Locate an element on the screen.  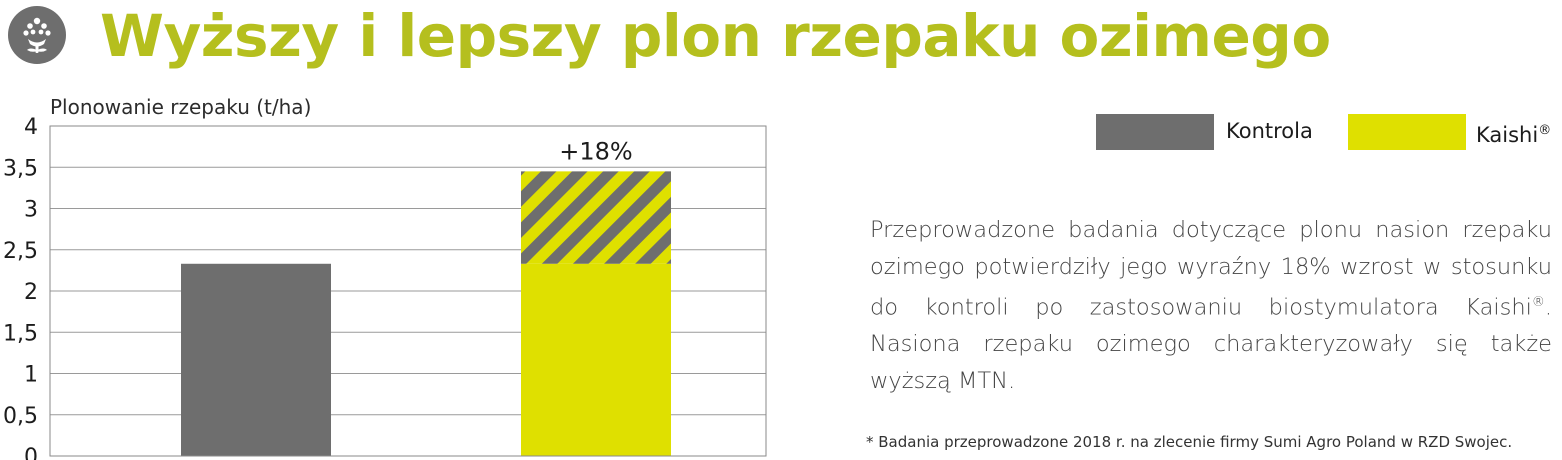
y-tick-label: 1,5 is located at coordinates (20, 333).